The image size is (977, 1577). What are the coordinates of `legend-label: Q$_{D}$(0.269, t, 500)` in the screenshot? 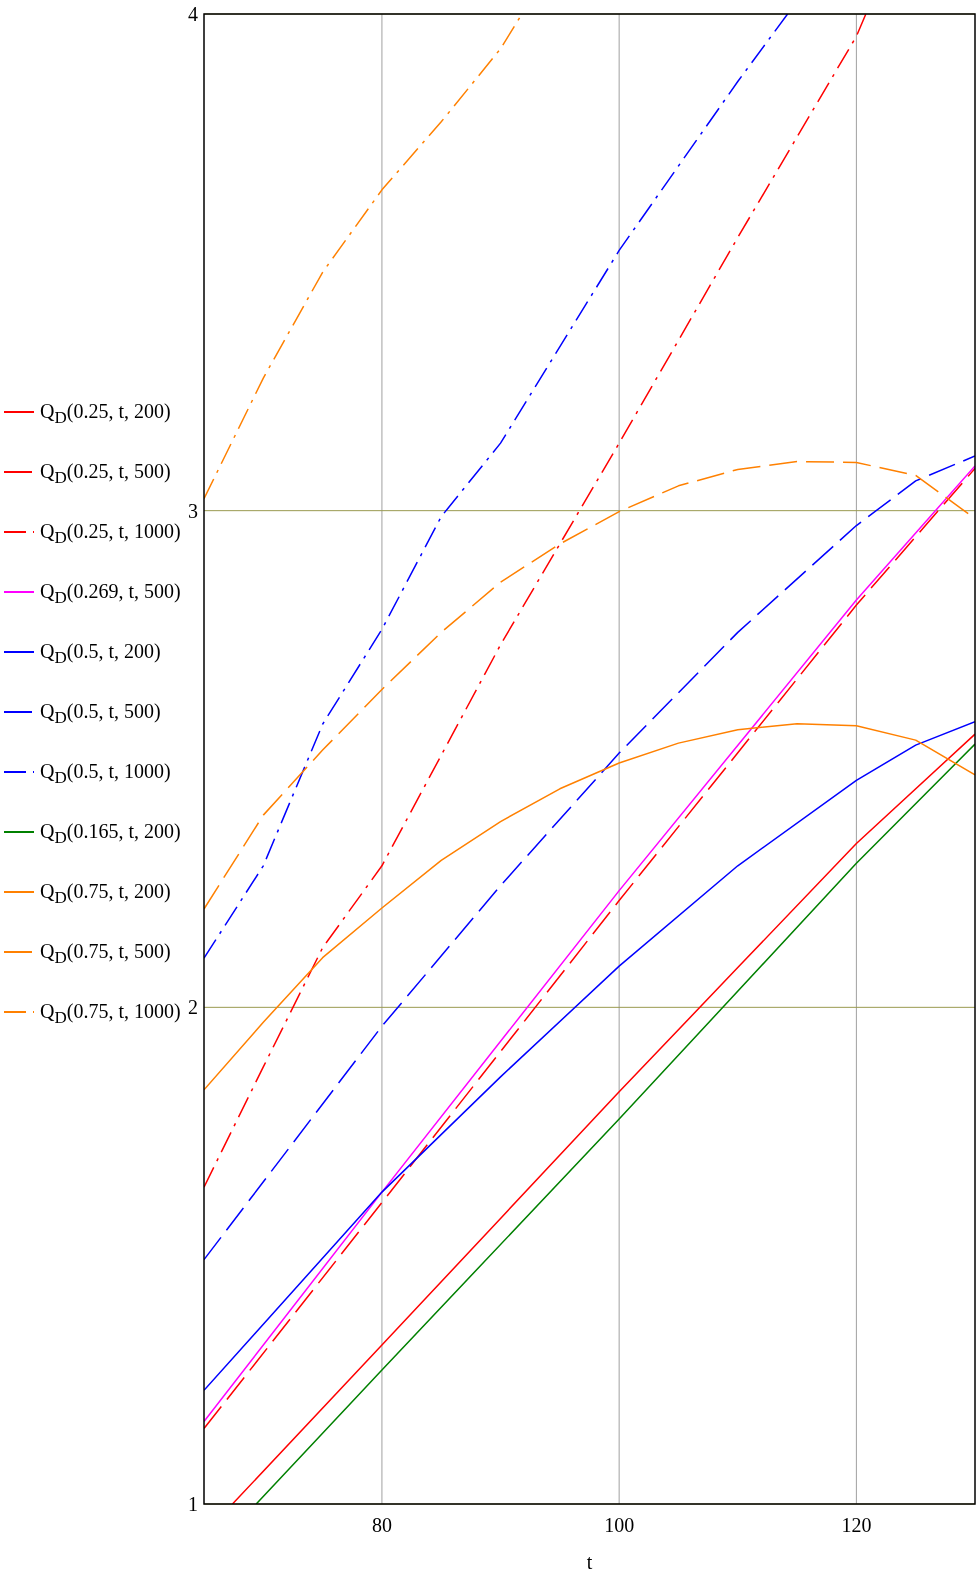 It's located at (110, 594).